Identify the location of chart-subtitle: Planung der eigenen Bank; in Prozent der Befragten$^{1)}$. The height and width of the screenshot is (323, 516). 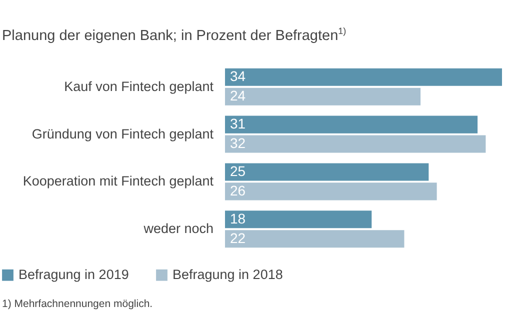
(174, 35).